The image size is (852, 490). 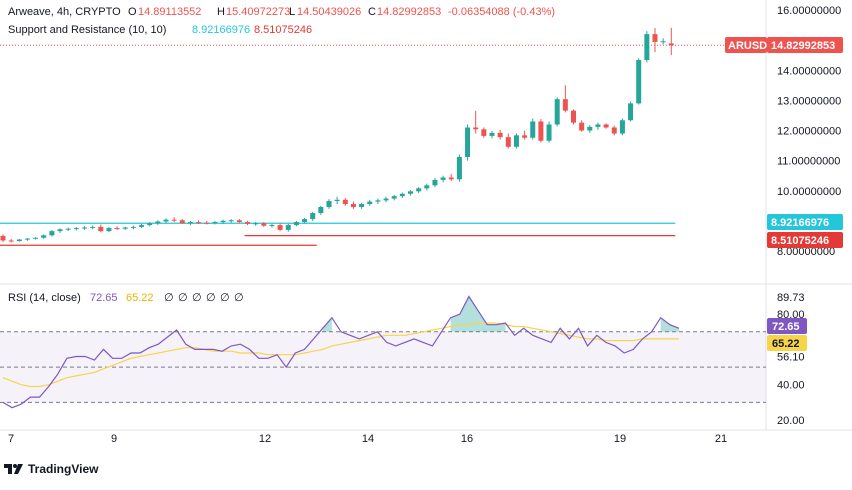 I want to click on price-tick-label: 16.00000000, so click(x=809, y=11).